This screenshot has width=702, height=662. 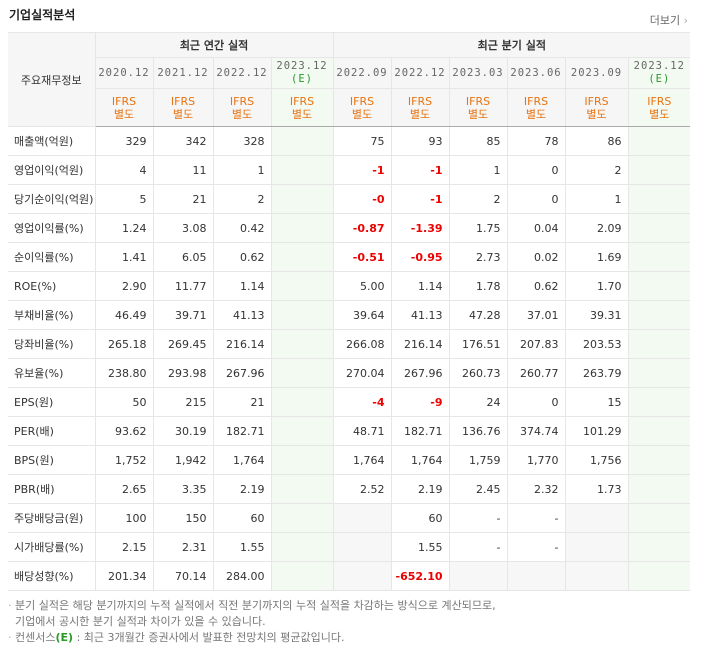 I want to click on data-row: 당기순이익(억원) 5 21 2 -0 -1 2 0 1, so click(x=349, y=199).